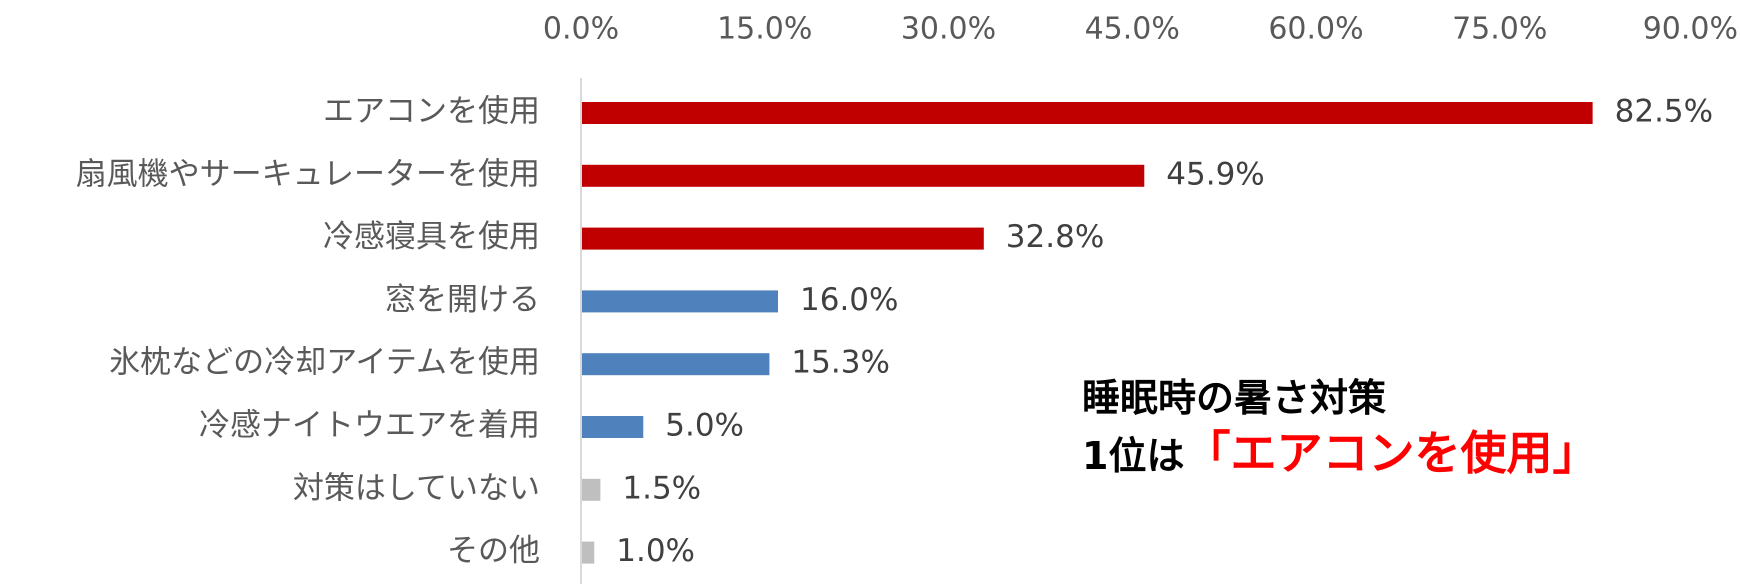 The image size is (1740, 584). I want to click on category-label: 氷枕などの冷却アイテムを使用, so click(324, 363).